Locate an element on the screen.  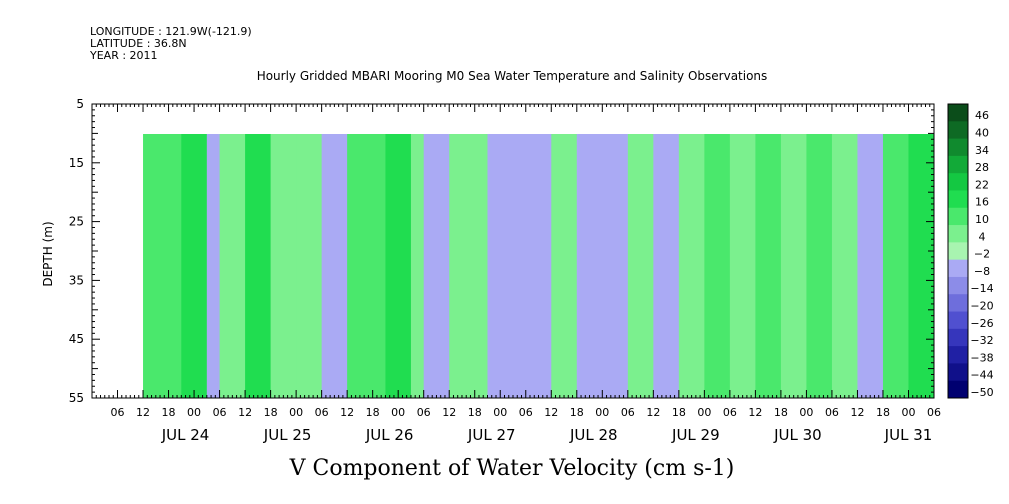
y-tick-label: 15 is located at coordinates (76, 163).